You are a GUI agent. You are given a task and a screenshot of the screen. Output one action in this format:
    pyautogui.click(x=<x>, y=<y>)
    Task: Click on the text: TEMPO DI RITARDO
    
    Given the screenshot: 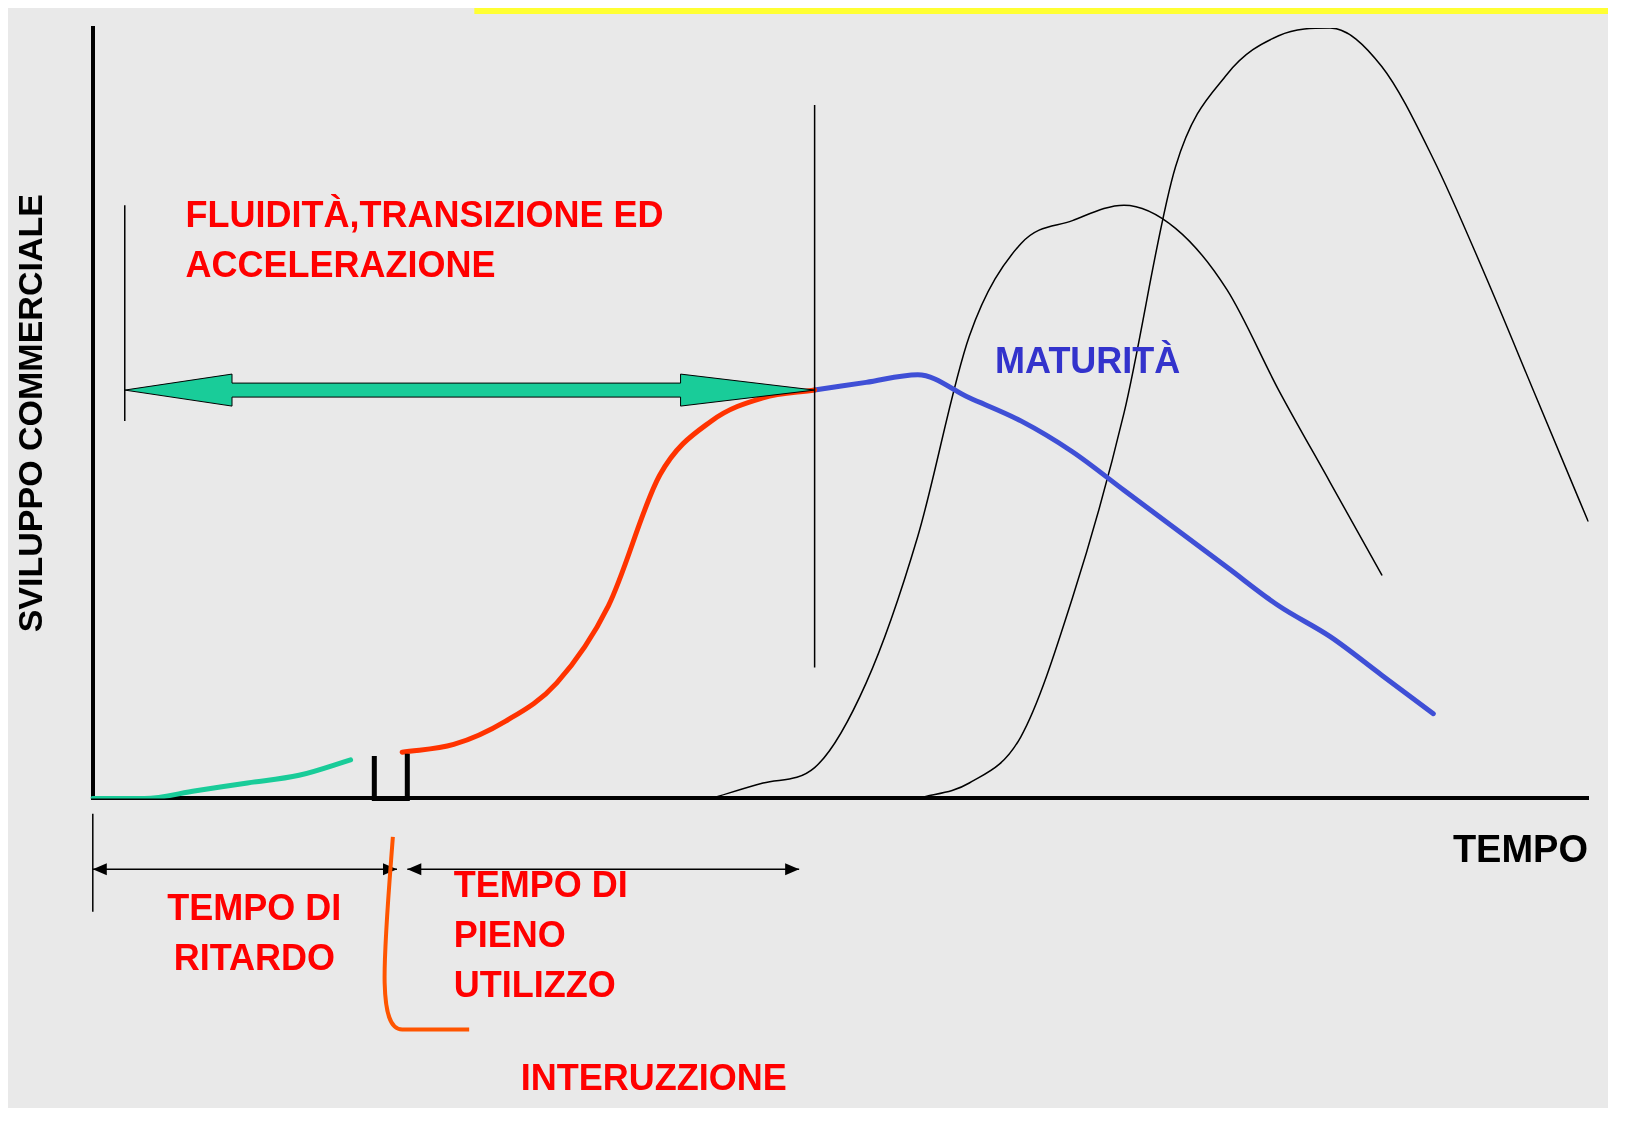 What is the action you would take?
    pyautogui.click(x=254, y=933)
    